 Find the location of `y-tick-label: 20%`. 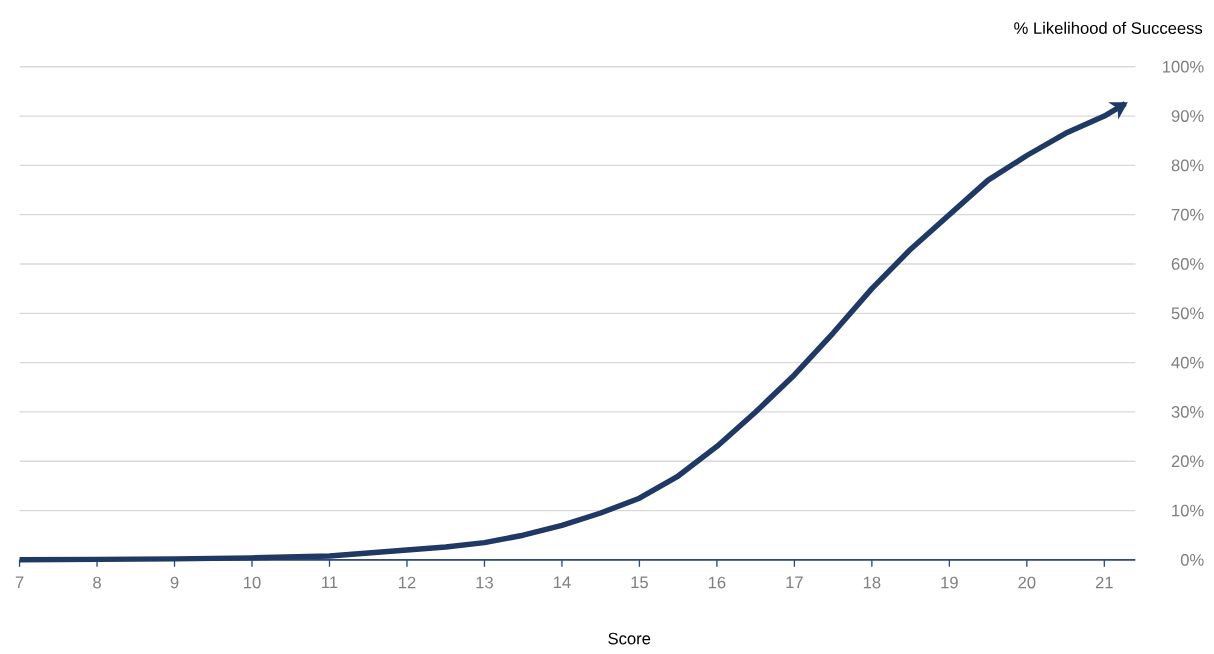

y-tick-label: 20% is located at coordinates (1187, 461).